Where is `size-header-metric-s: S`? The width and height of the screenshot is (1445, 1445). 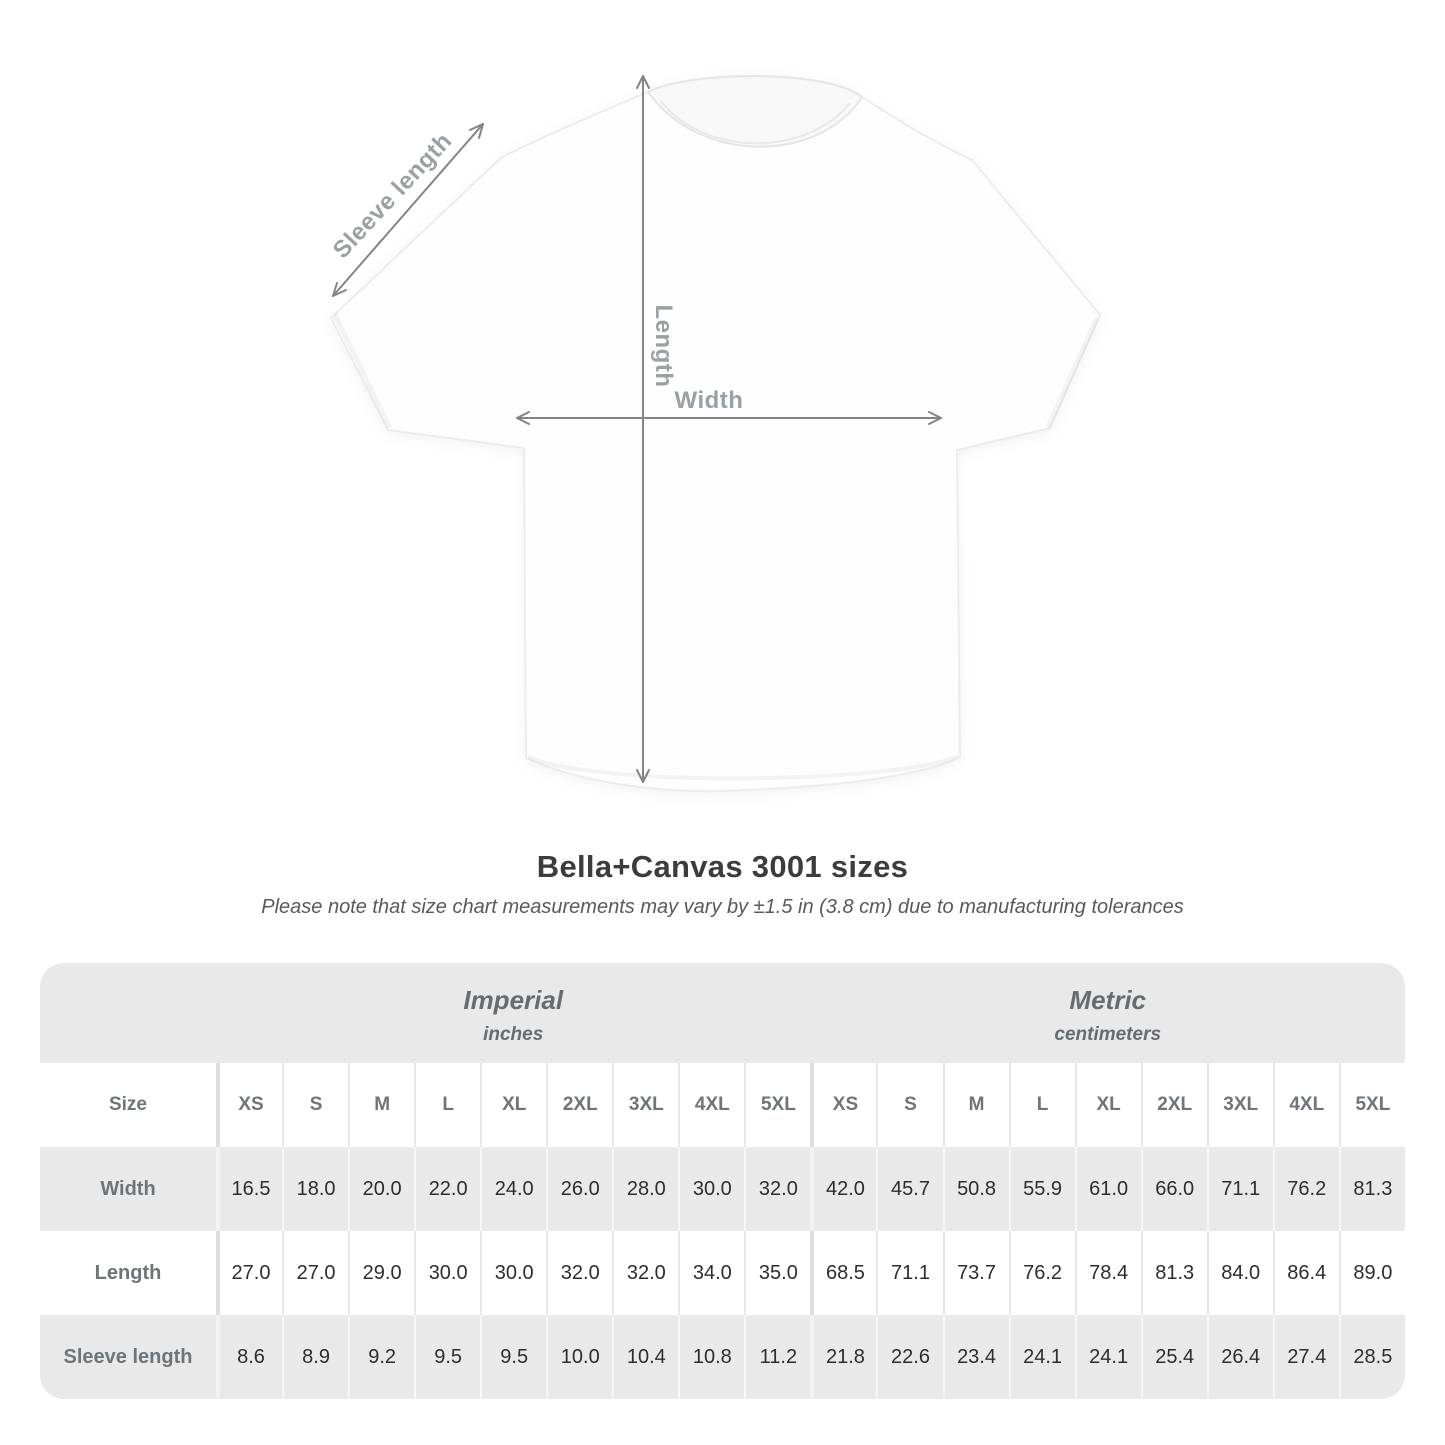 size-header-metric-s: S is located at coordinates (909, 1105).